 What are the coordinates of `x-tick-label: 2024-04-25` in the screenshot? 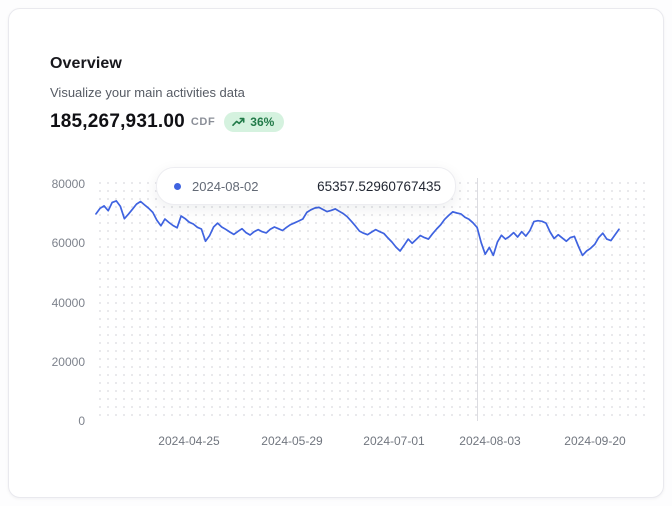 It's located at (189, 441).